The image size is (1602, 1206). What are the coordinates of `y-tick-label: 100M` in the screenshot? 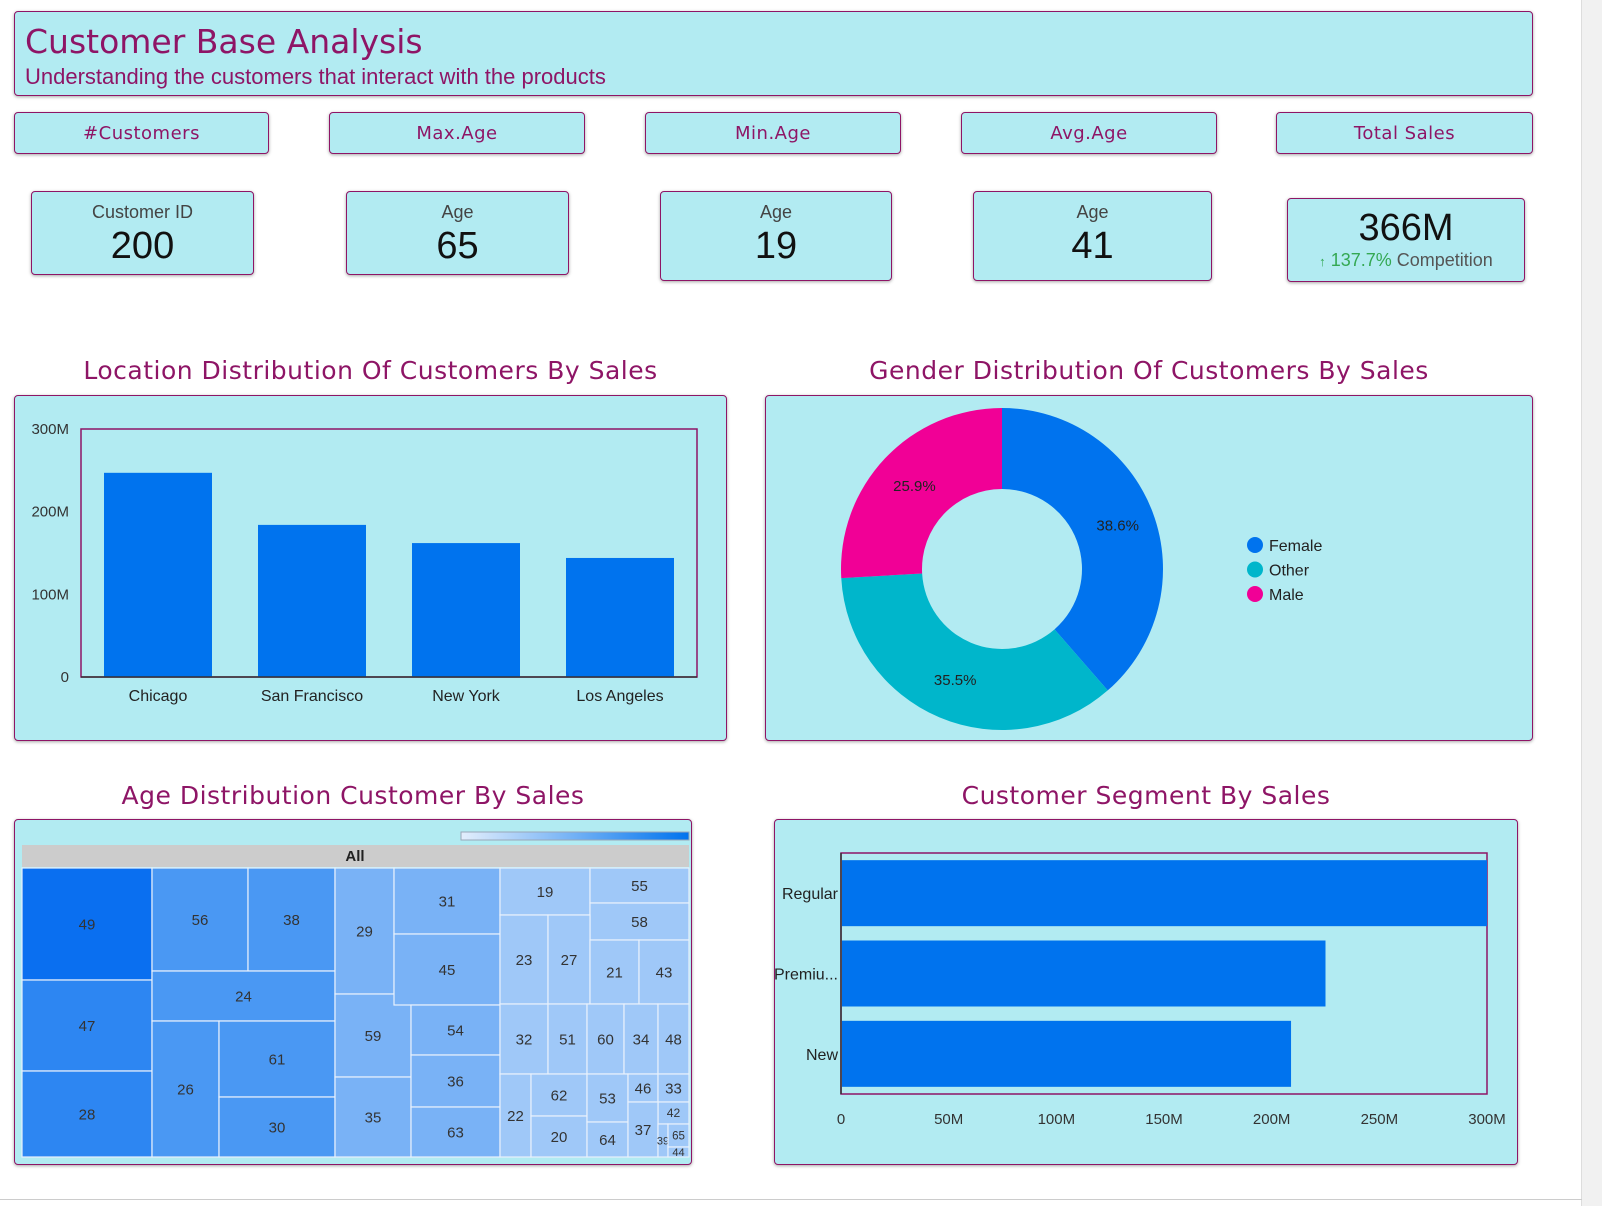 It's located at (50, 594).